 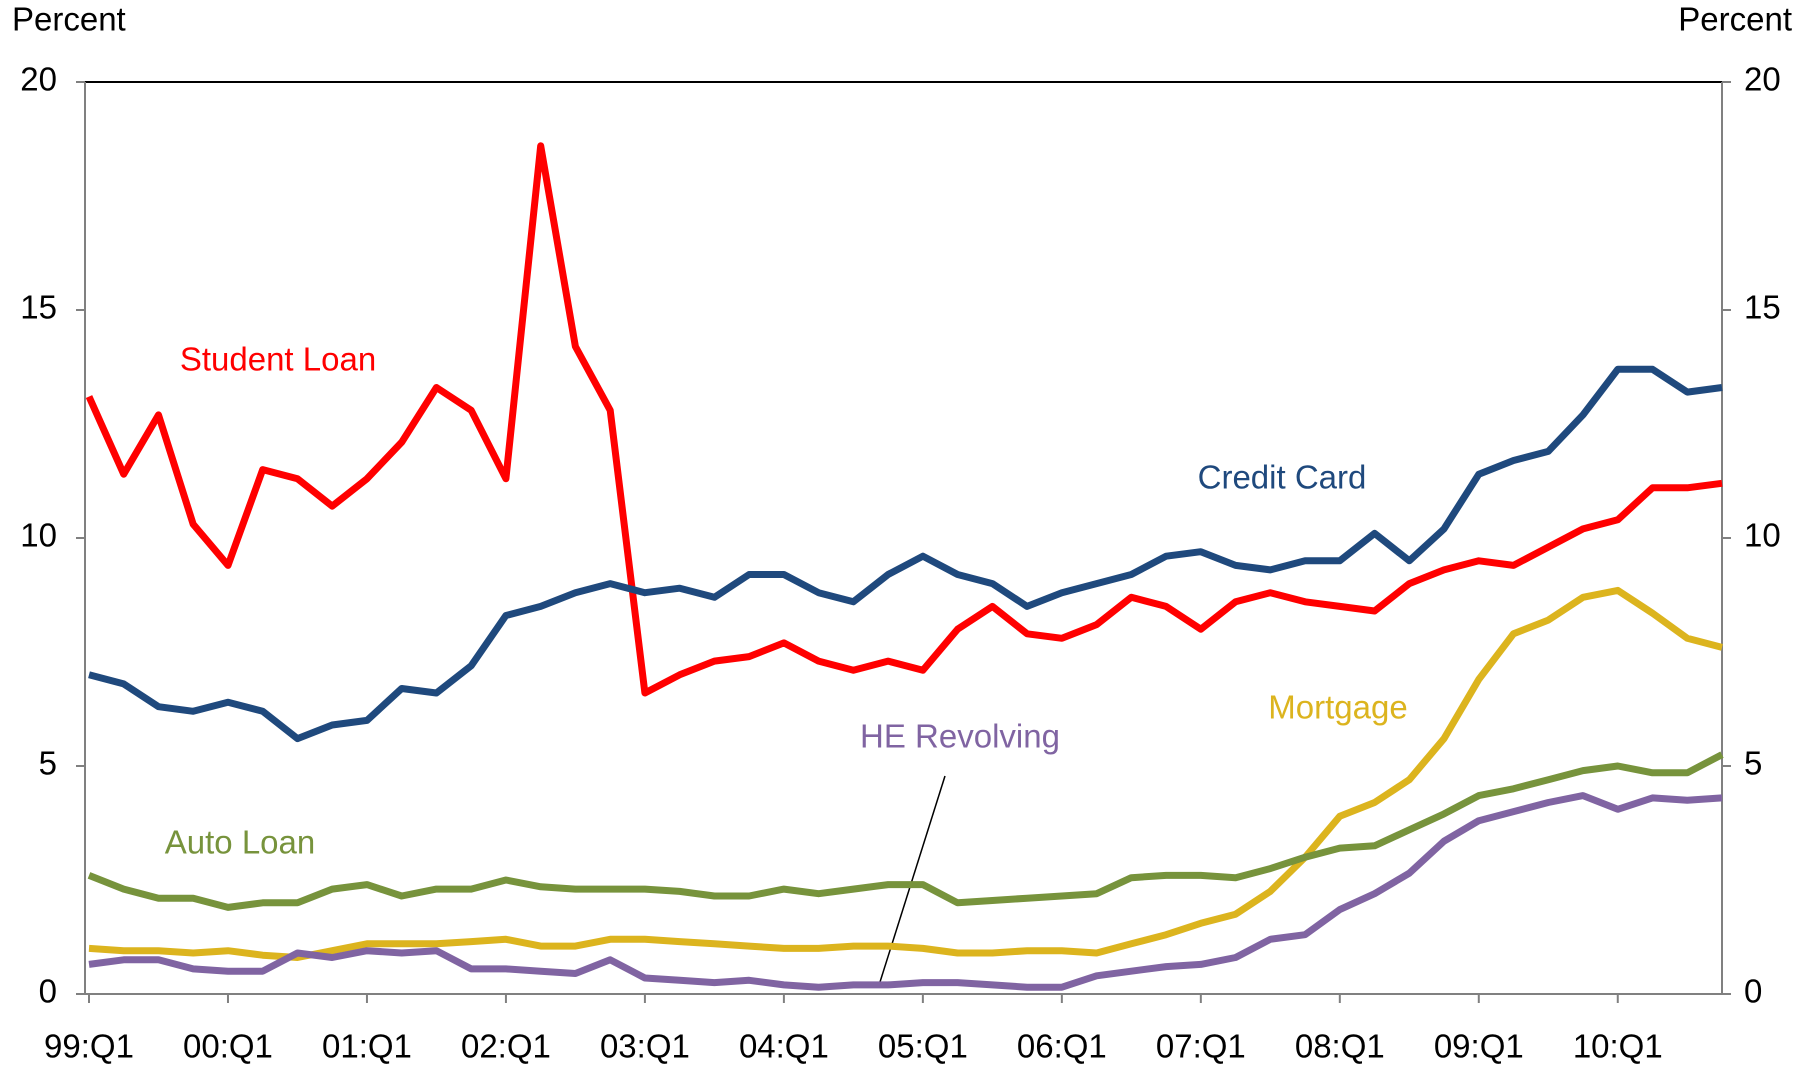 What do you see at coordinates (38, 79) in the screenshot?
I see `y-tick-label: 20` at bounding box center [38, 79].